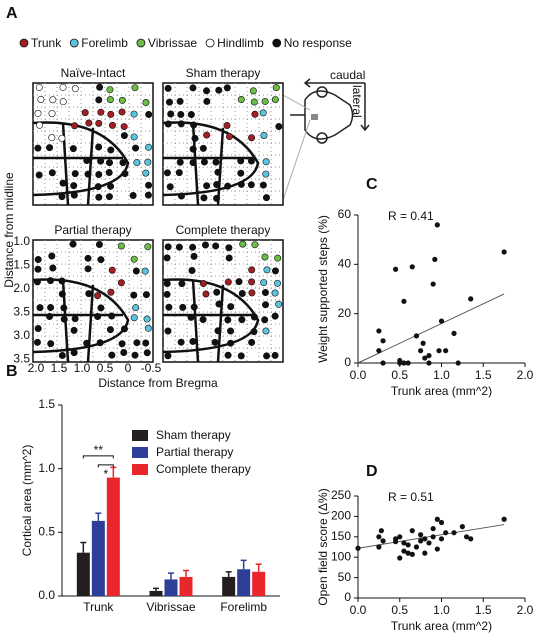  Describe the element at coordinates (358, 610) in the screenshot. I see `x-tick-label: 0.0` at that location.